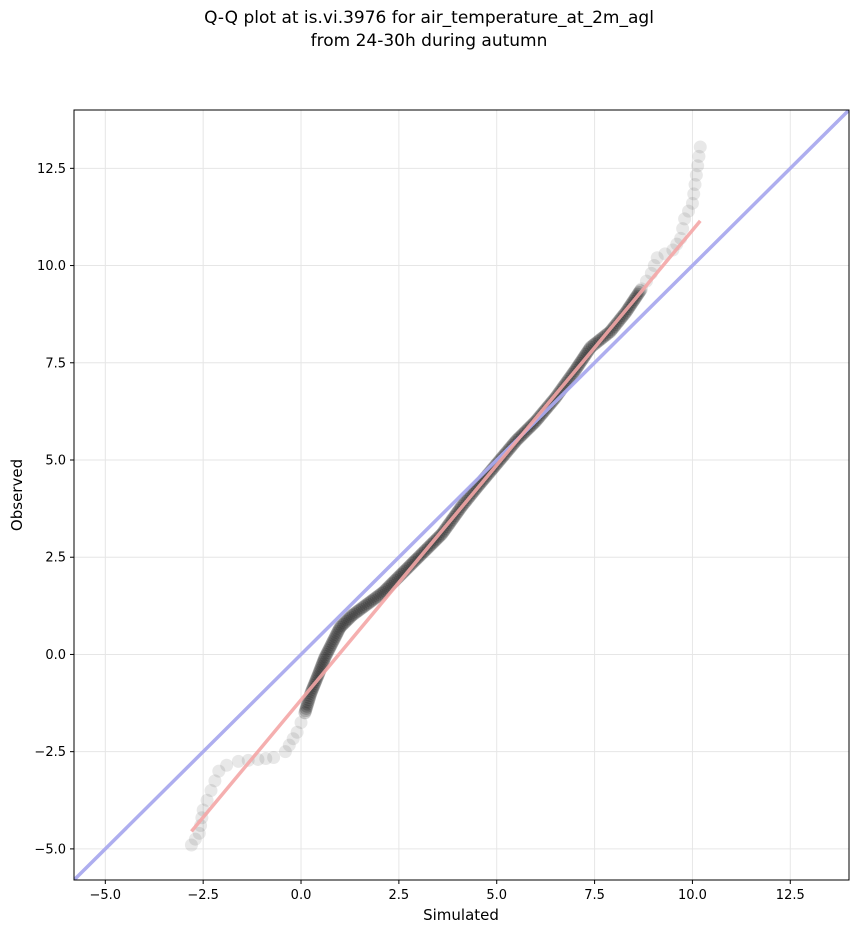 This screenshot has height=934, width=858. What do you see at coordinates (692, 895) in the screenshot?
I see `x-tick-label: 10.0` at bounding box center [692, 895].